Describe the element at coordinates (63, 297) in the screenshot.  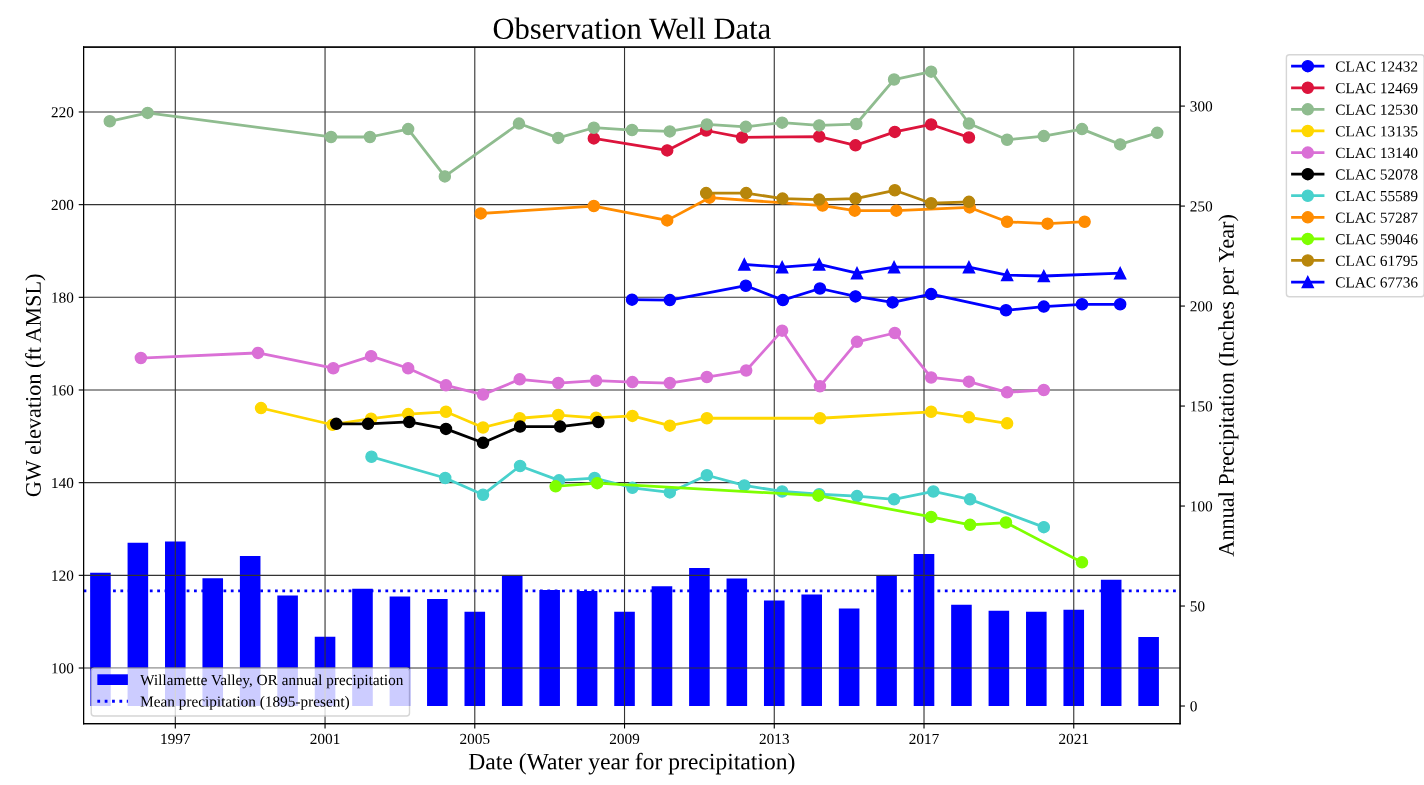
I see `y-tick-label: 180` at that location.